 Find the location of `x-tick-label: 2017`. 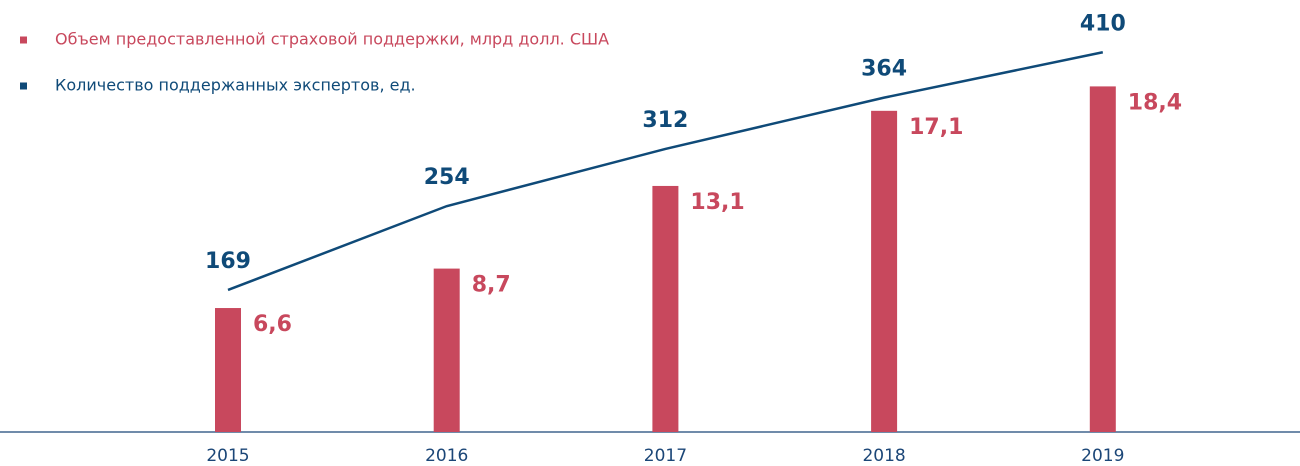

x-tick-label: 2017 is located at coordinates (665, 456).